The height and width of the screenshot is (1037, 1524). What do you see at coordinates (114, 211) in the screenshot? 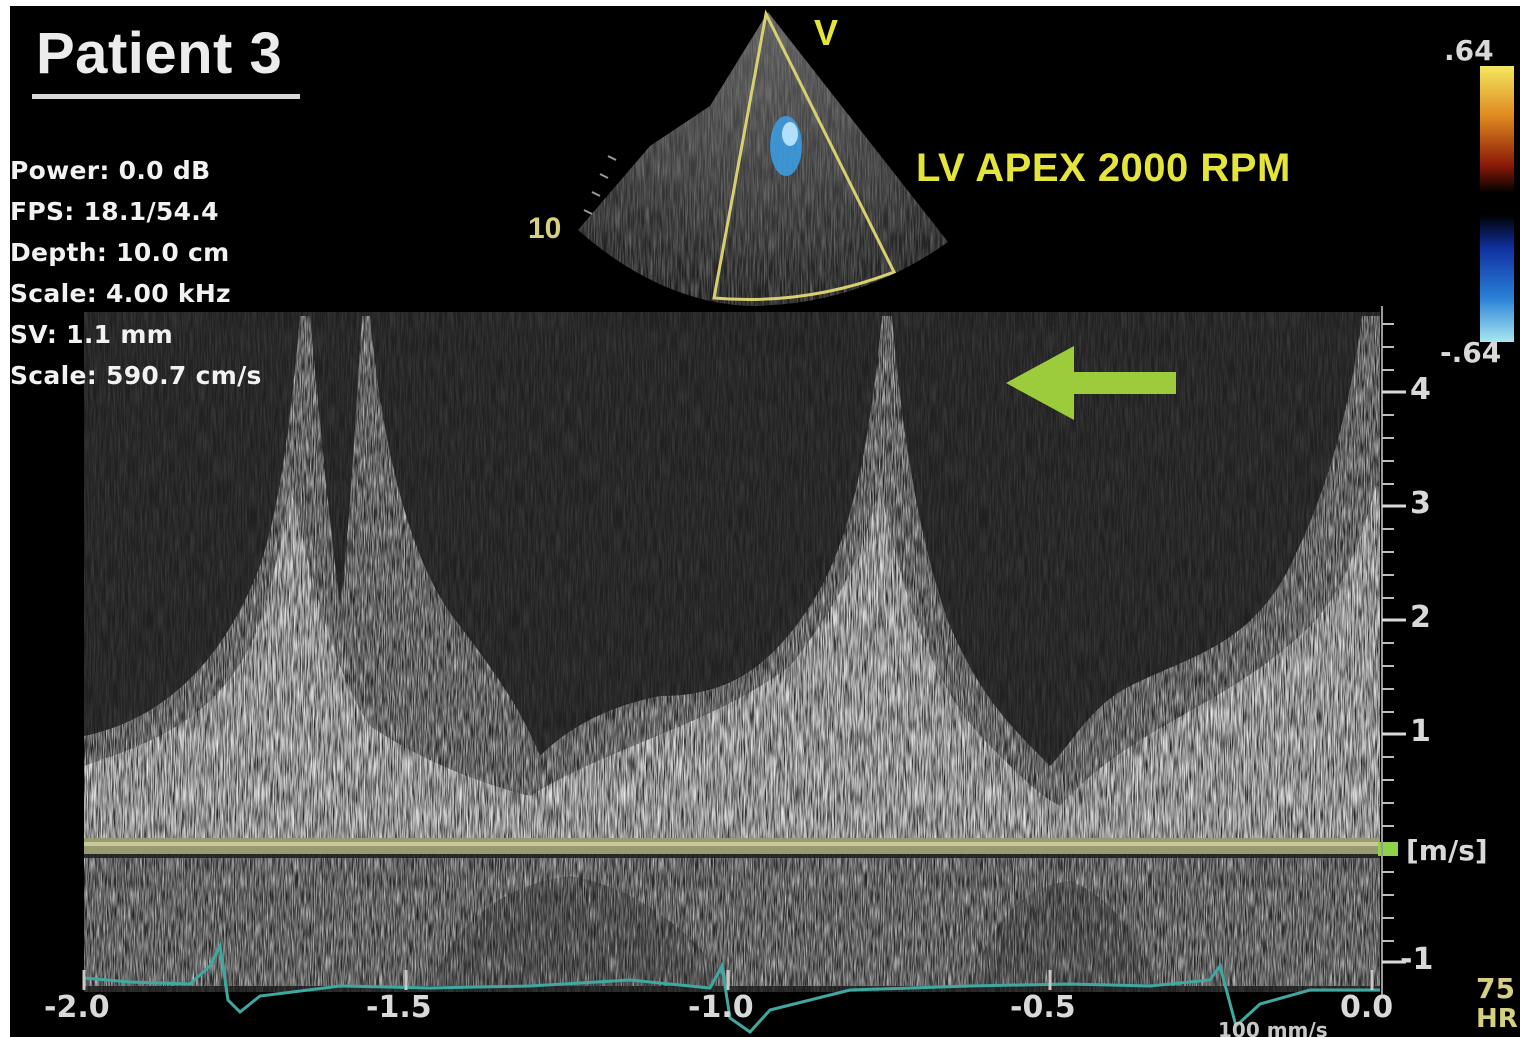
I see `param-fps: FPS: 18.1/54.4` at bounding box center [114, 211].